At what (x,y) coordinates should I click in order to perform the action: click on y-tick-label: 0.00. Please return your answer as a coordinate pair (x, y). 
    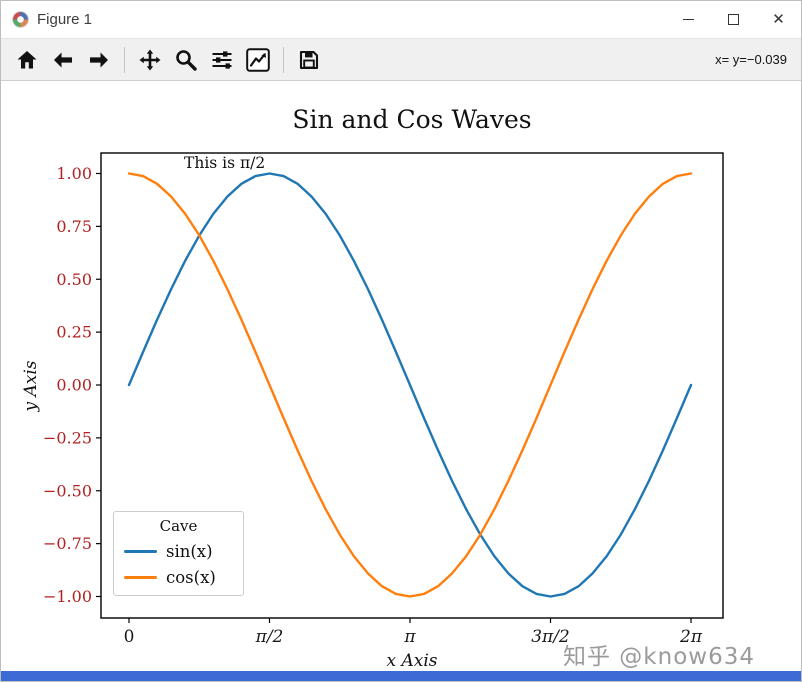
    Looking at the image, I should click on (74, 385).